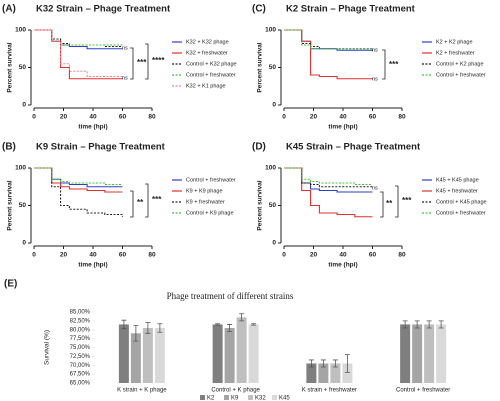 Image resolution: width=500 pixels, height=401 pixels. What do you see at coordinates (80, 375) in the screenshot?
I see `y-tick-label: 67,50%` at bounding box center [80, 375].